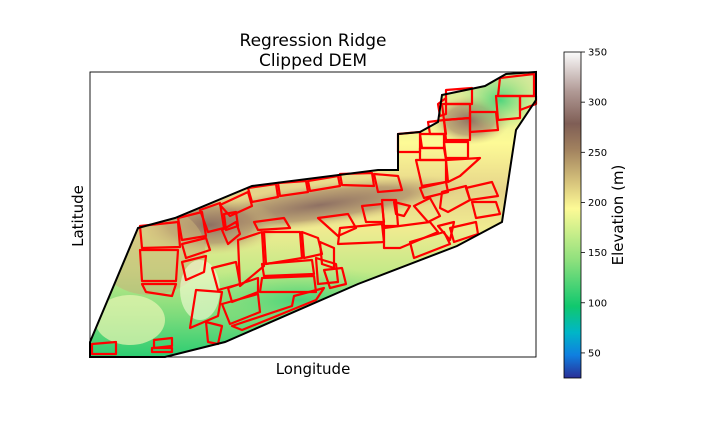 The image size is (720, 432). What do you see at coordinates (597, 203) in the screenshot?
I see `colorbar-tick-label: 200` at bounding box center [597, 203].